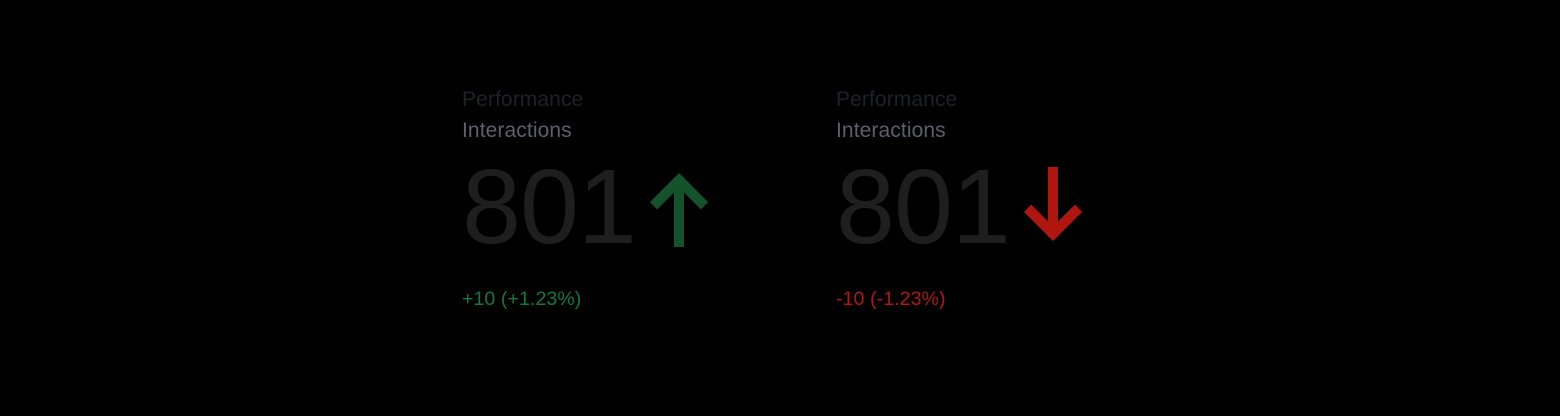 The width and height of the screenshot is (1560, 416). Describe the element at coordinates (522, 299) in the screenshot. I see `kpi-delta-value: +10 (+1.23%)` at that location.